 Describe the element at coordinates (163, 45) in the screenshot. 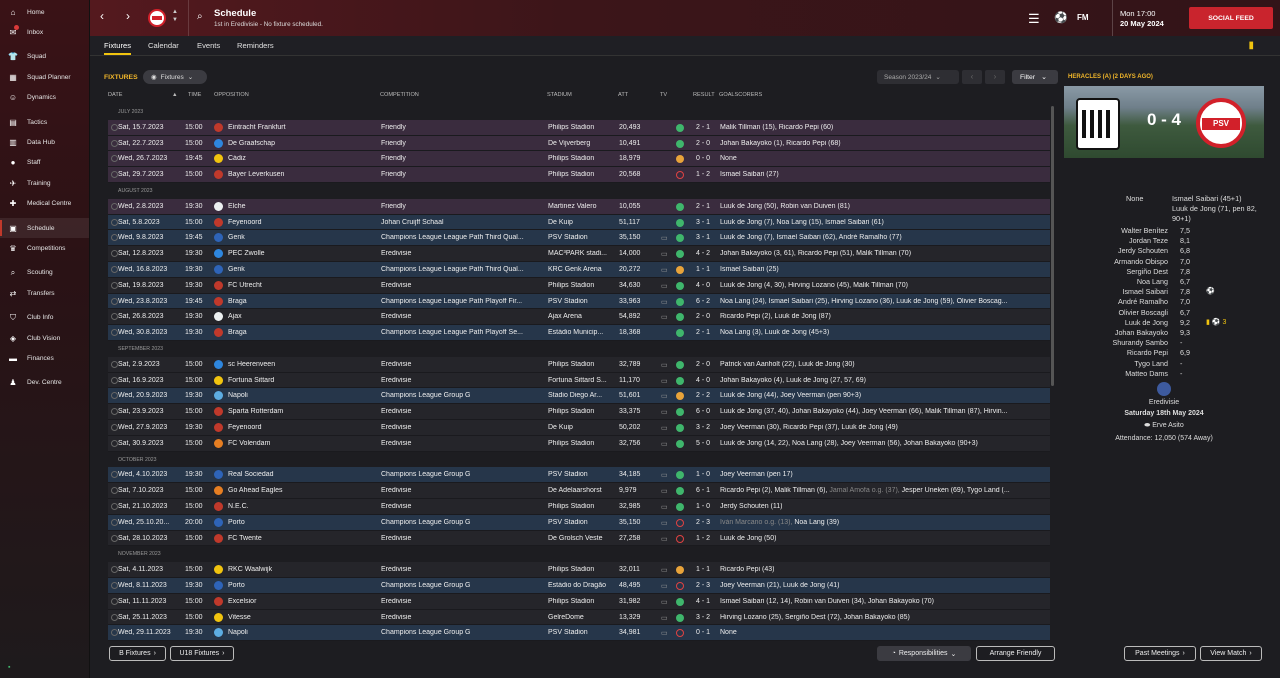

I see `tab-calendar: Calendar` at that location.